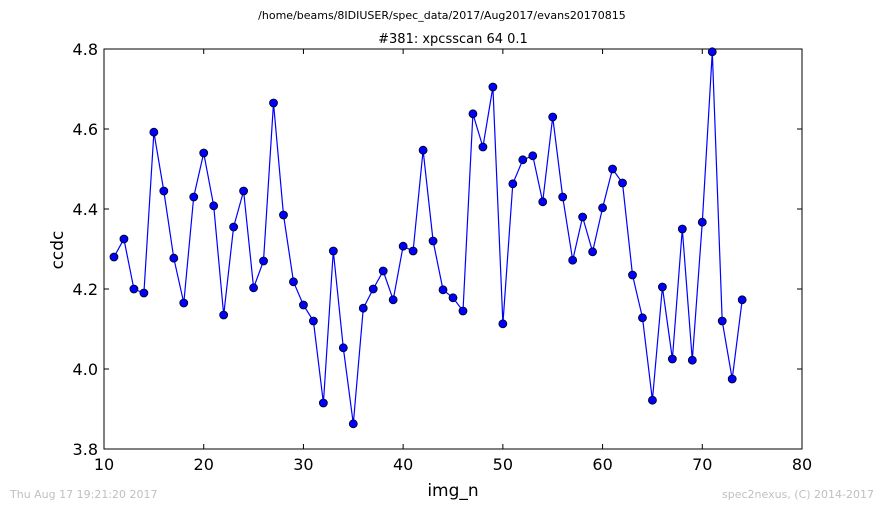 Image resolution: width=884 pixels, height=509 pixels. Describe the element at coordinates (452, 491) in the screenshot. I see `x-axis-label: img_n` at that location.